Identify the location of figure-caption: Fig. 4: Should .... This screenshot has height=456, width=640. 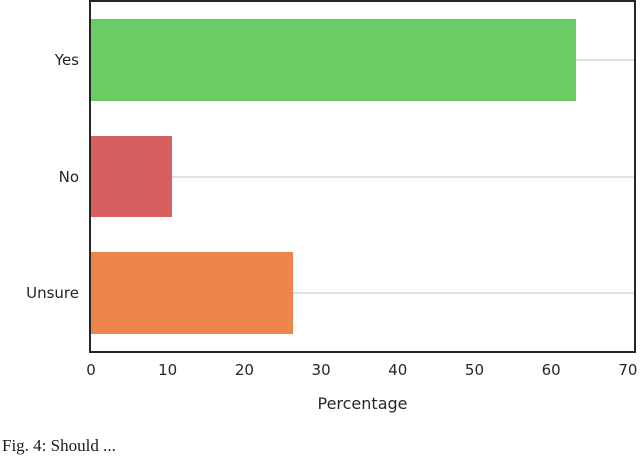
(59, 445).